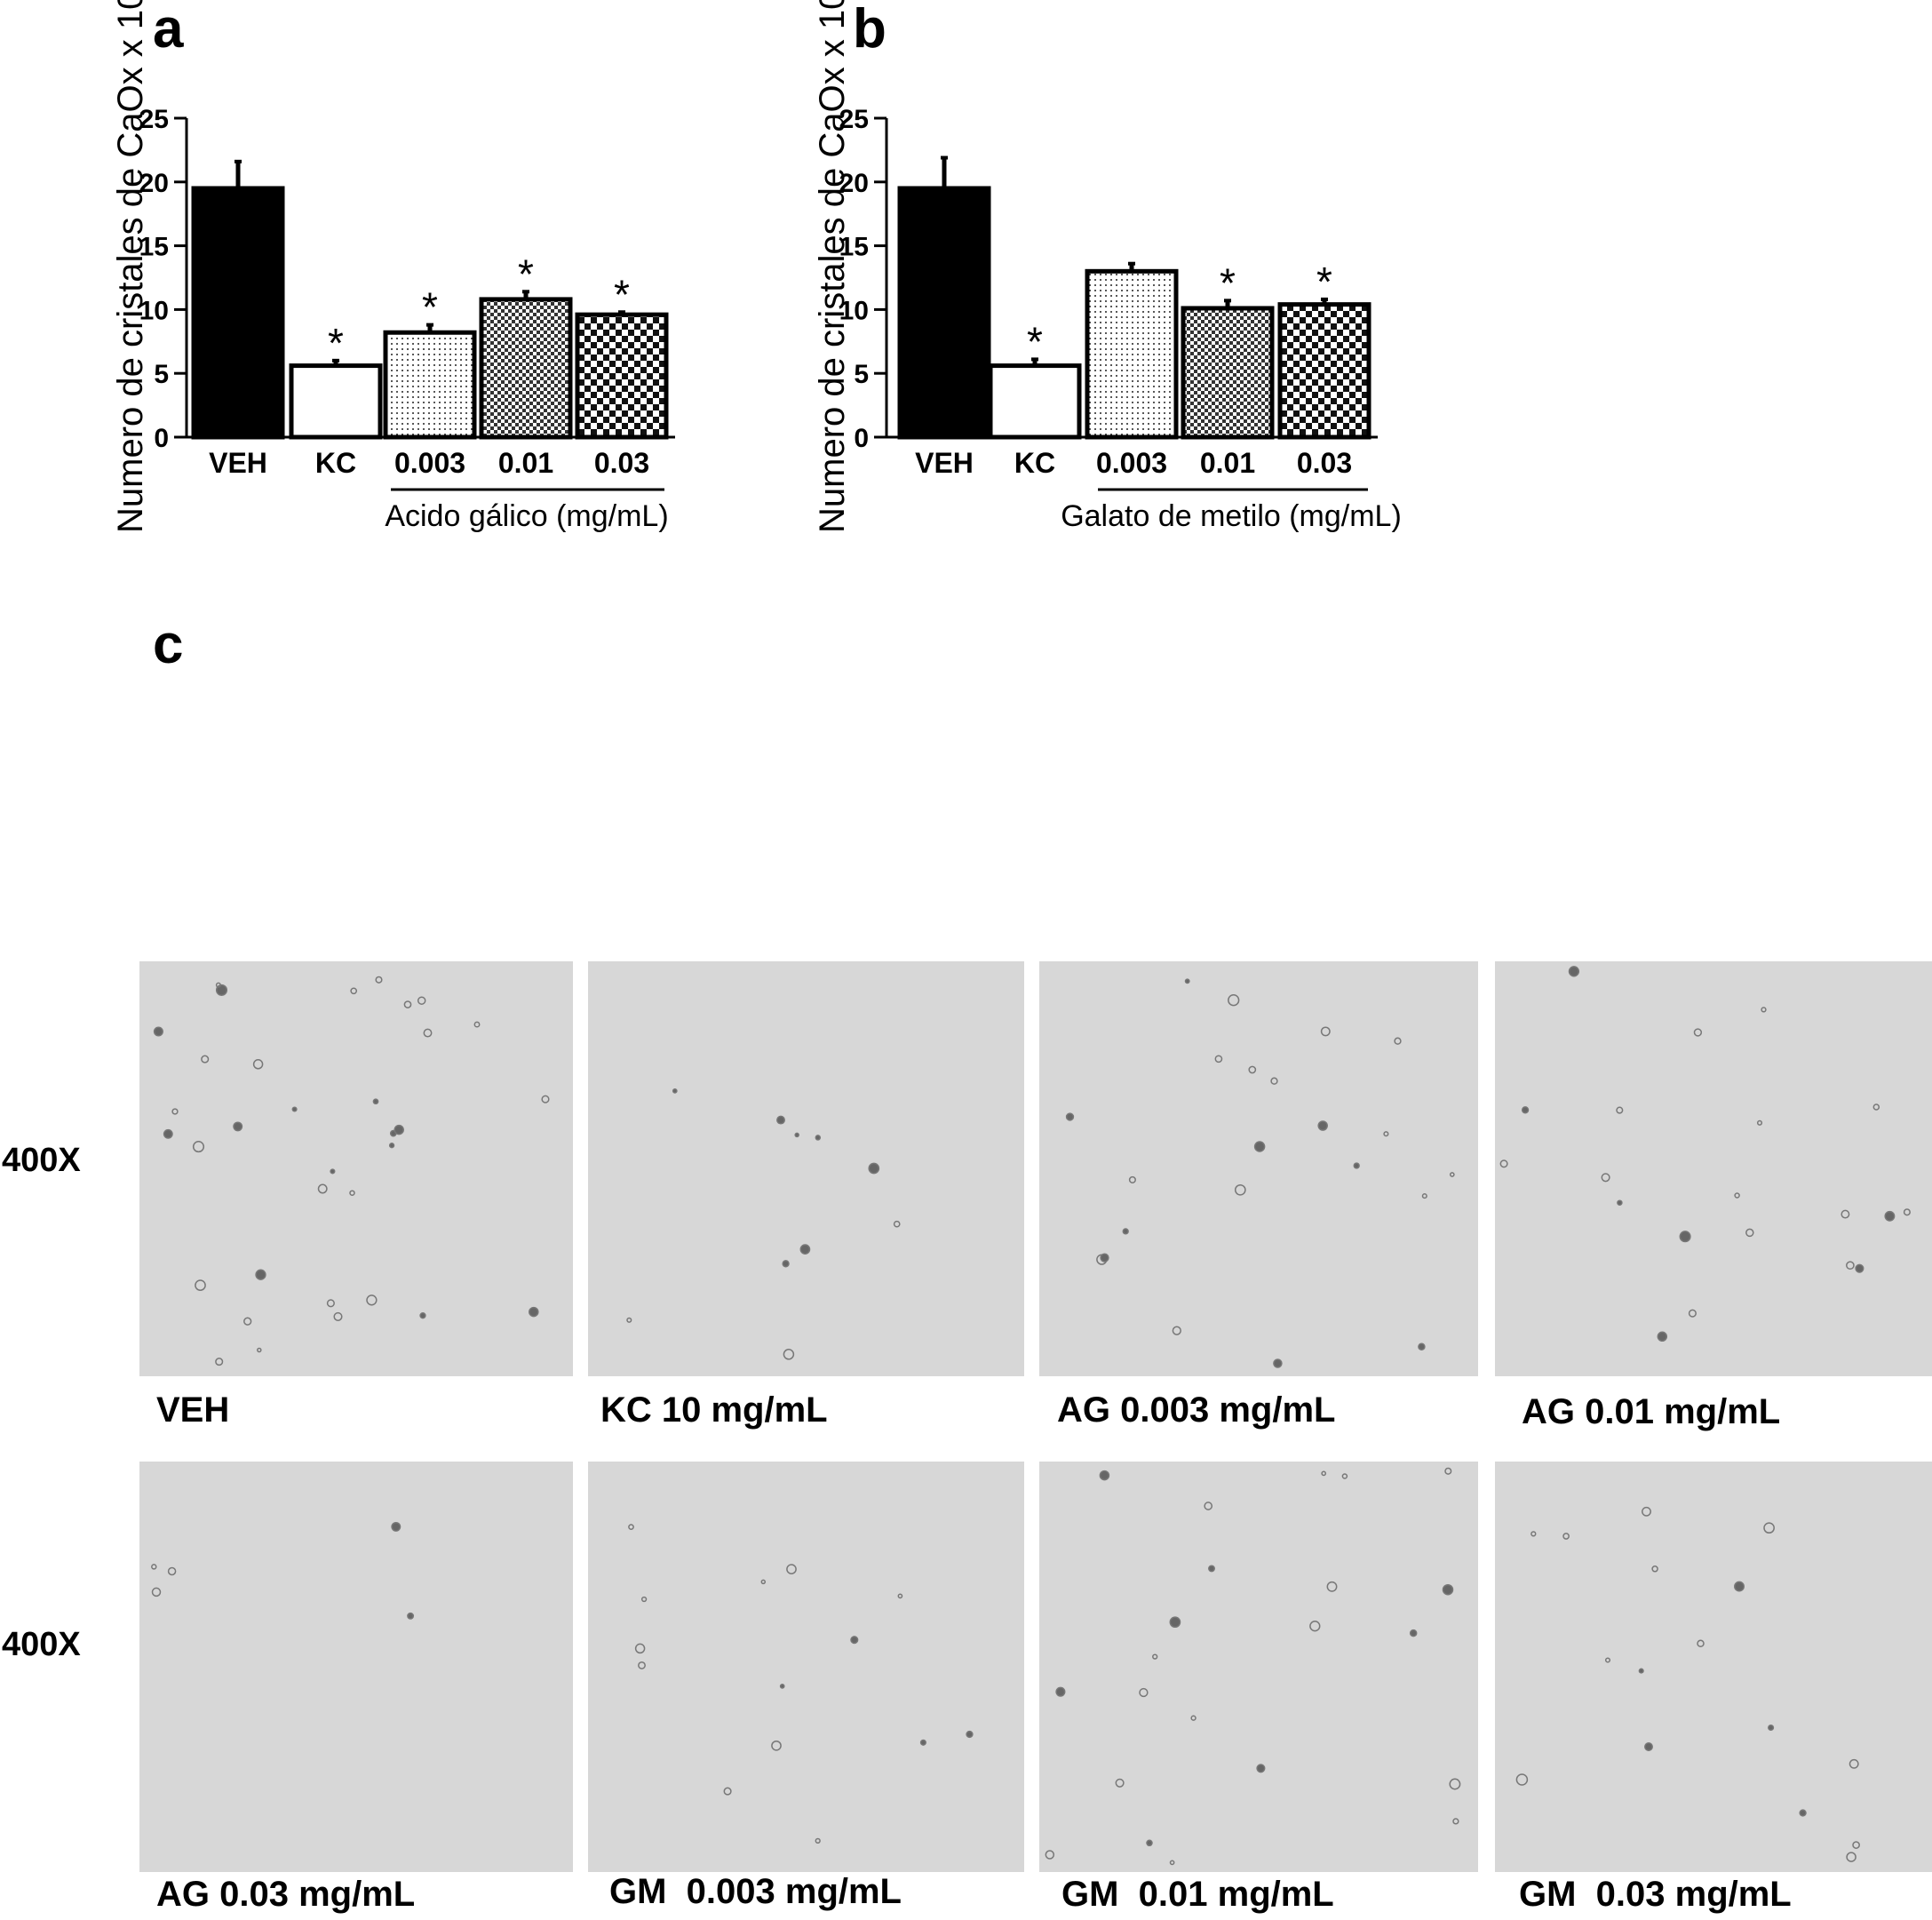 The height and width of the screenshot is (1920, 1932). What do you see at coordinates (1197, 1894) in the screenshot?
I see `micrograph-caption: GM 0.01 mg/mL` at bounding box center [1197, 1894].